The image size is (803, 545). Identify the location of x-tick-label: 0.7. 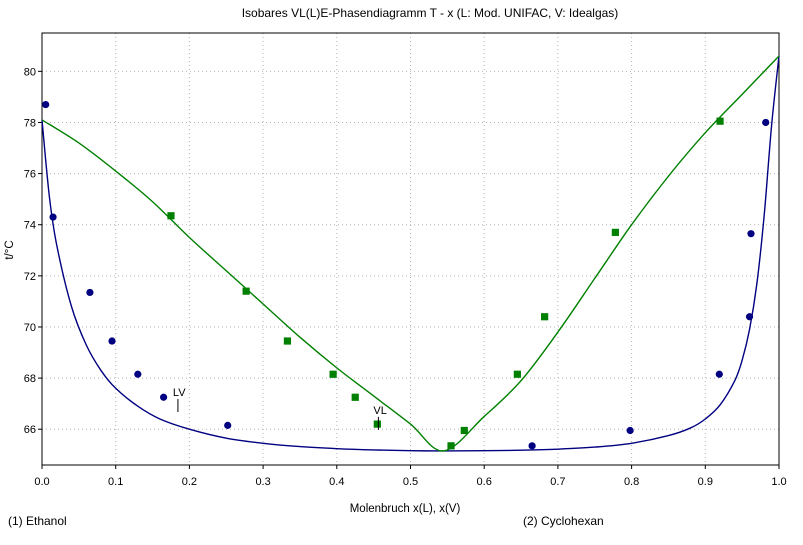
(557, 482).